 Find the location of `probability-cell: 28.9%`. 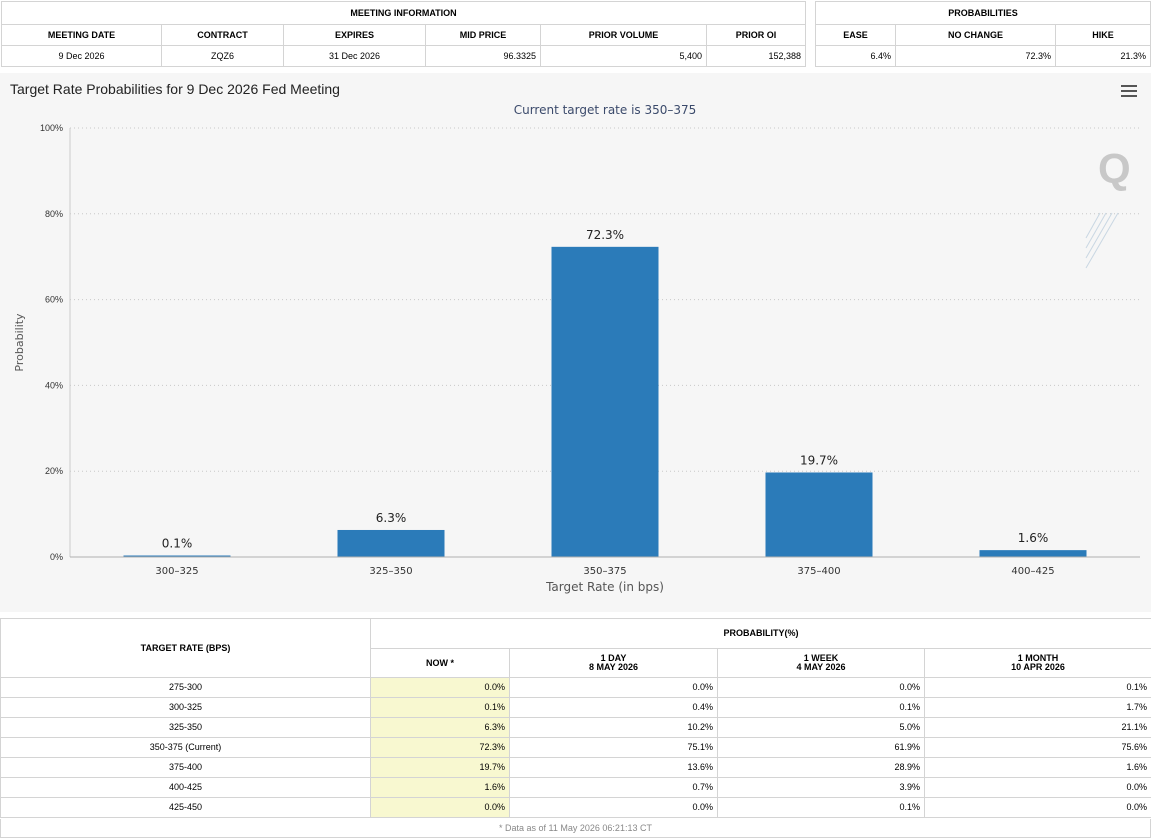

probability-cell: 28.9% is located at coordinates (821, 767).